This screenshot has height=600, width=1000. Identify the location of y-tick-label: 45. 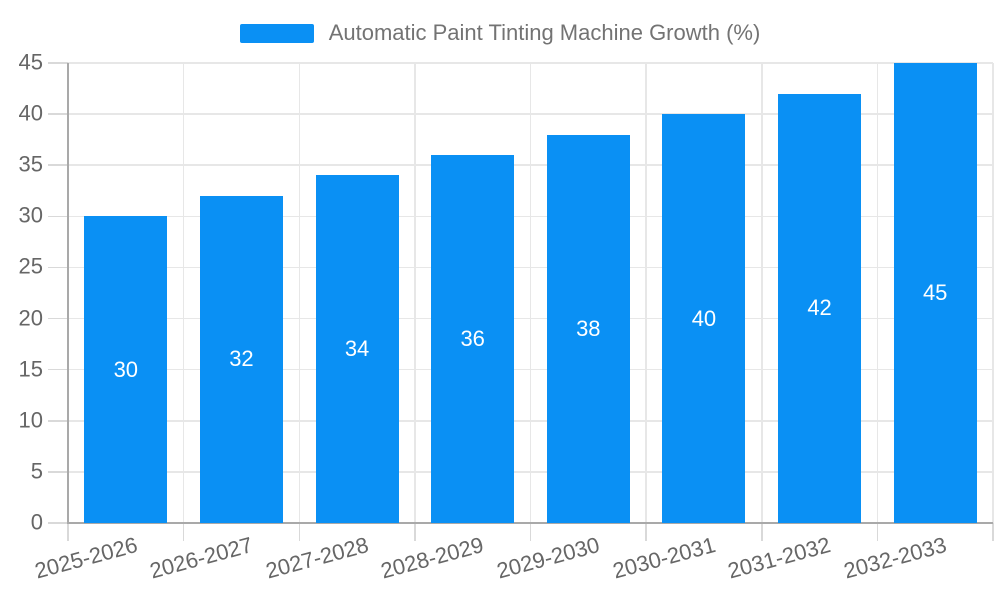
(30, 62).